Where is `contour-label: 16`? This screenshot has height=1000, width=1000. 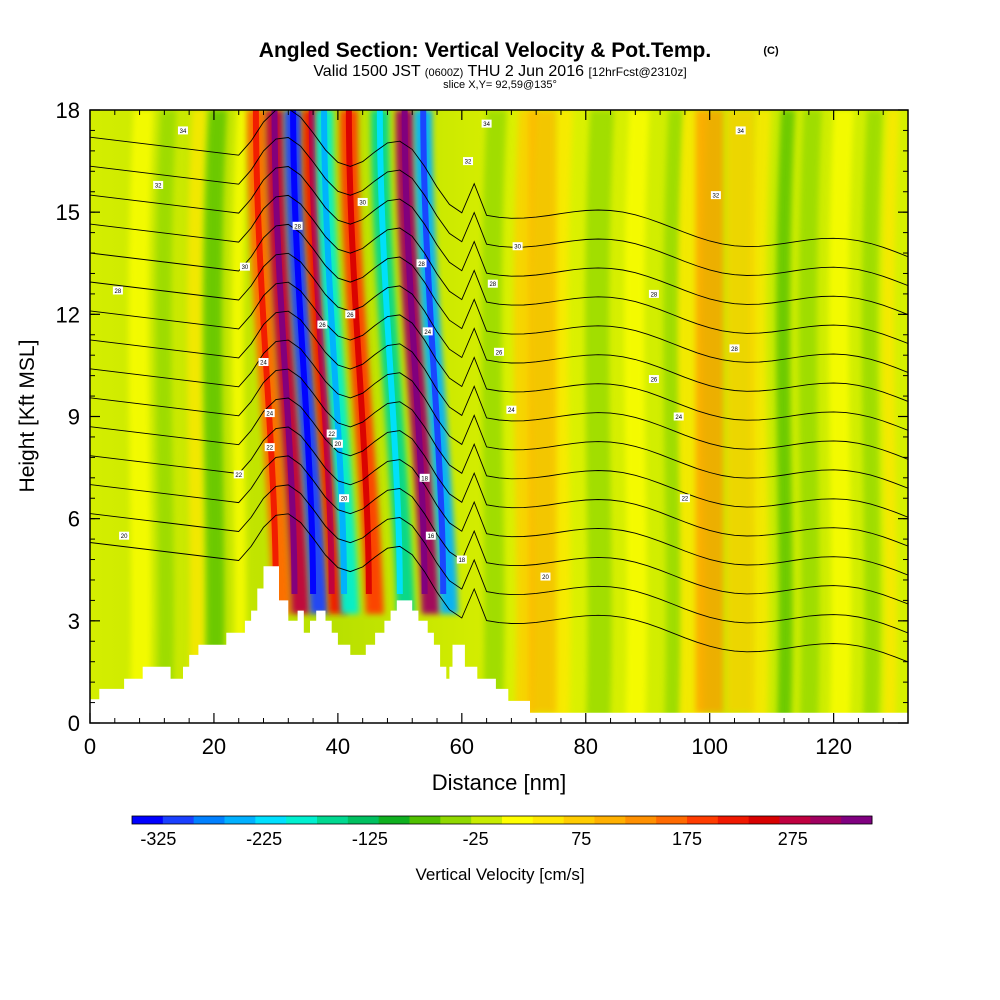
contour-label: 16 is located at coordinates (430, 535).